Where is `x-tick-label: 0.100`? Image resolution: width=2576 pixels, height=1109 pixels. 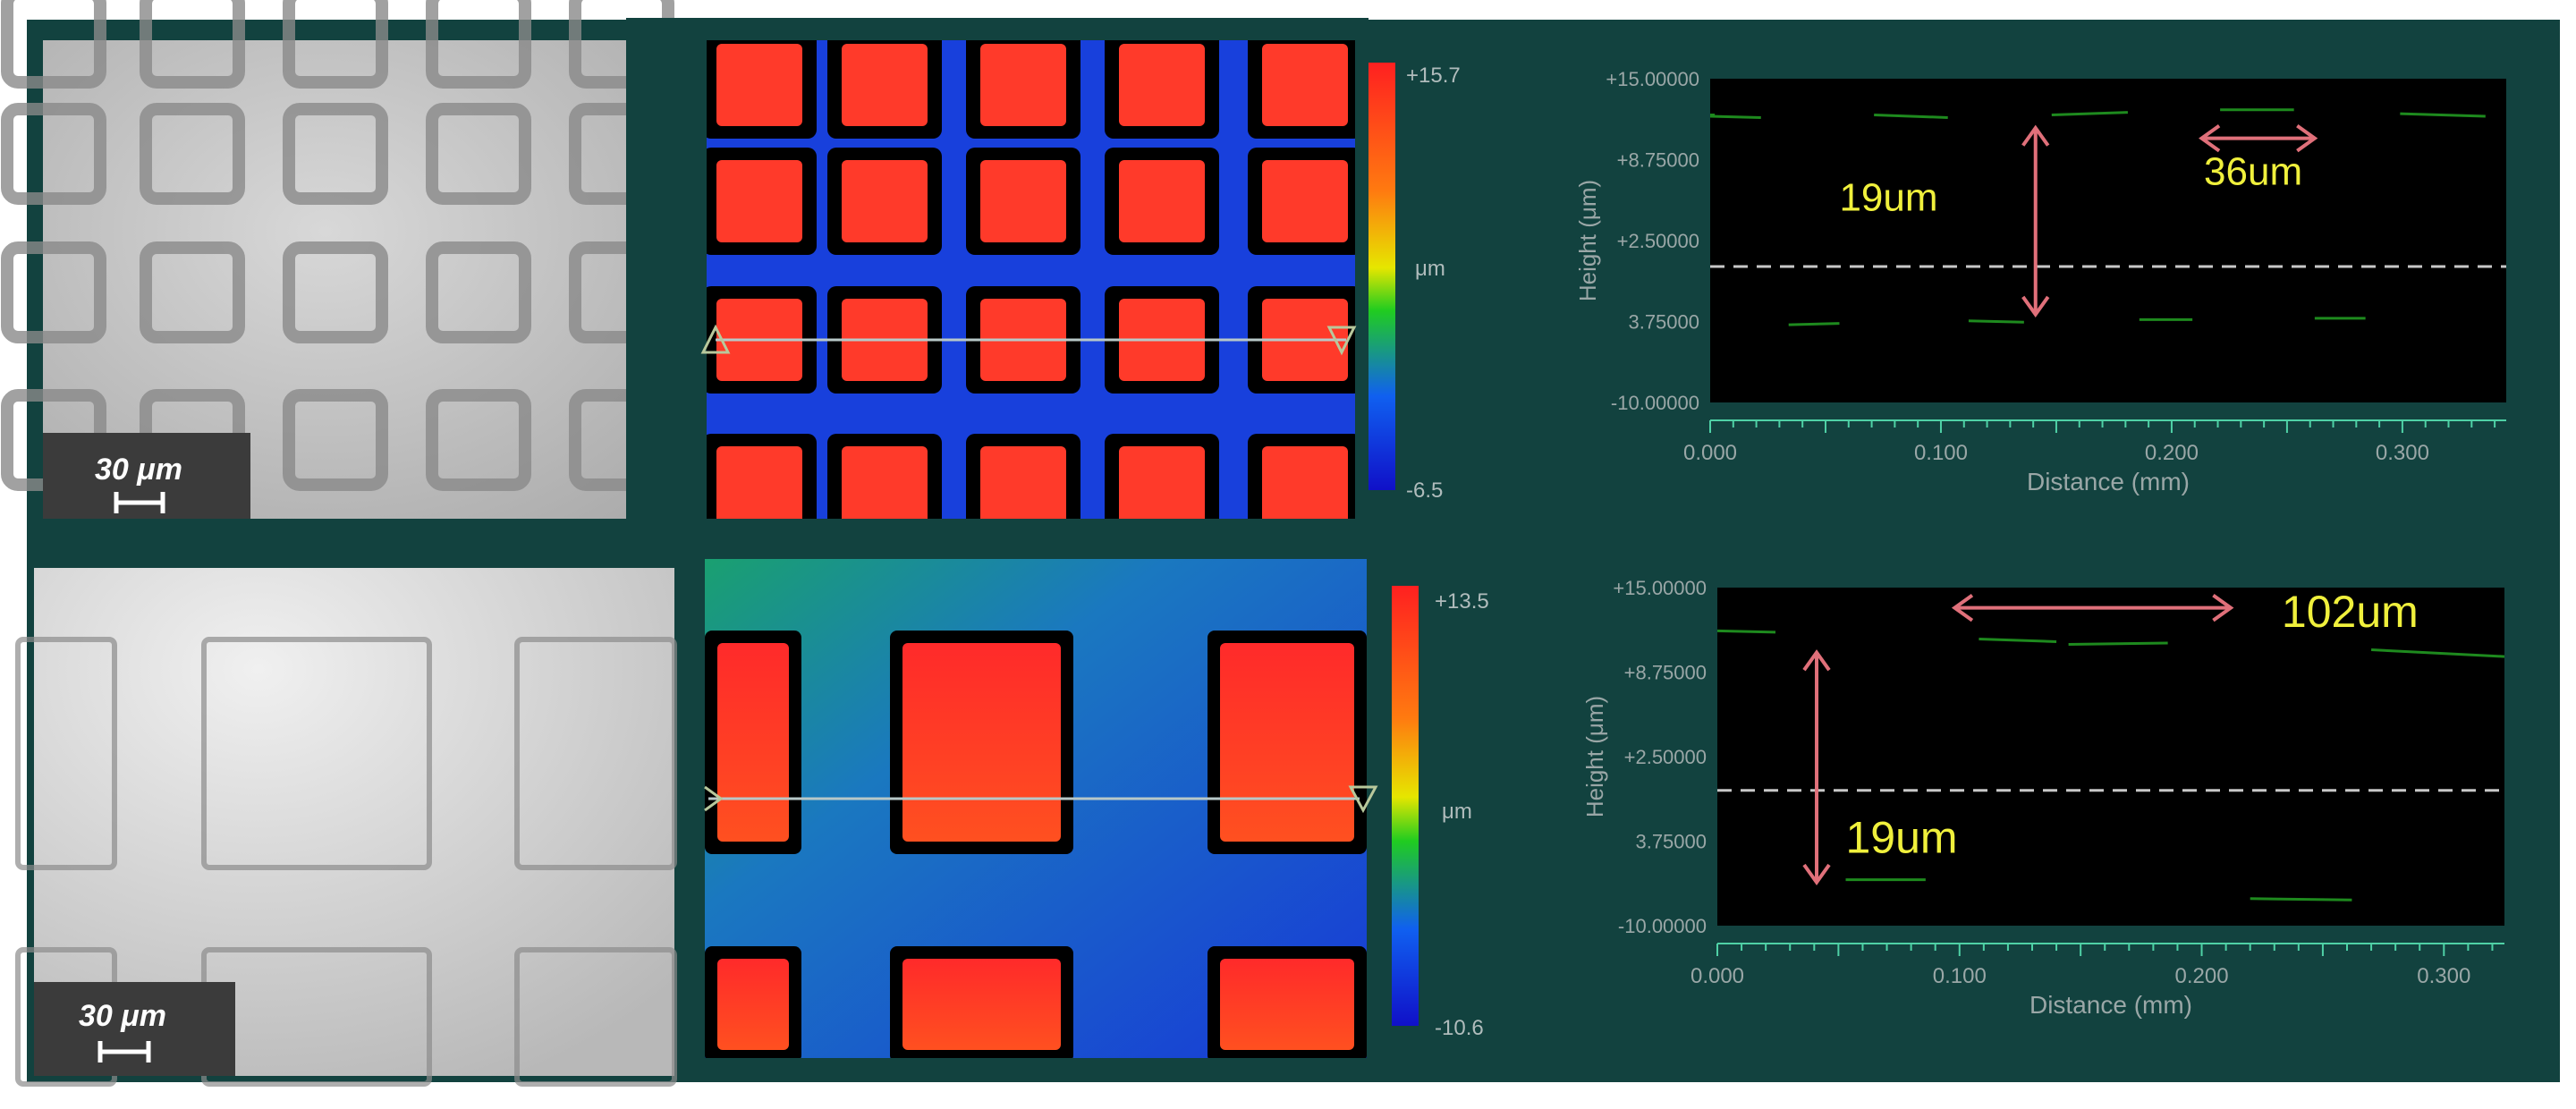 x-tick-label: 0.100 is located at coordinates (1960, 976).